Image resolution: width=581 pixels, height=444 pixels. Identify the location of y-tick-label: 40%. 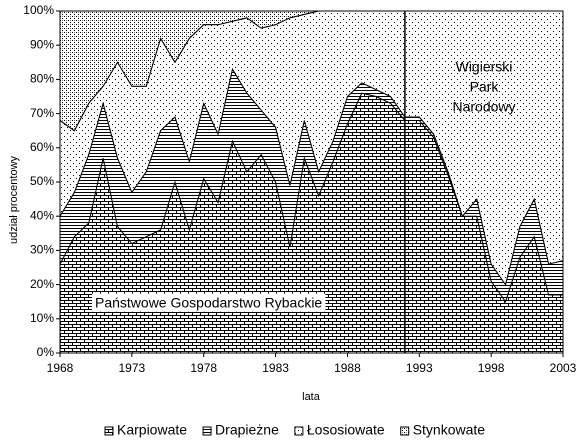
(42, 215).